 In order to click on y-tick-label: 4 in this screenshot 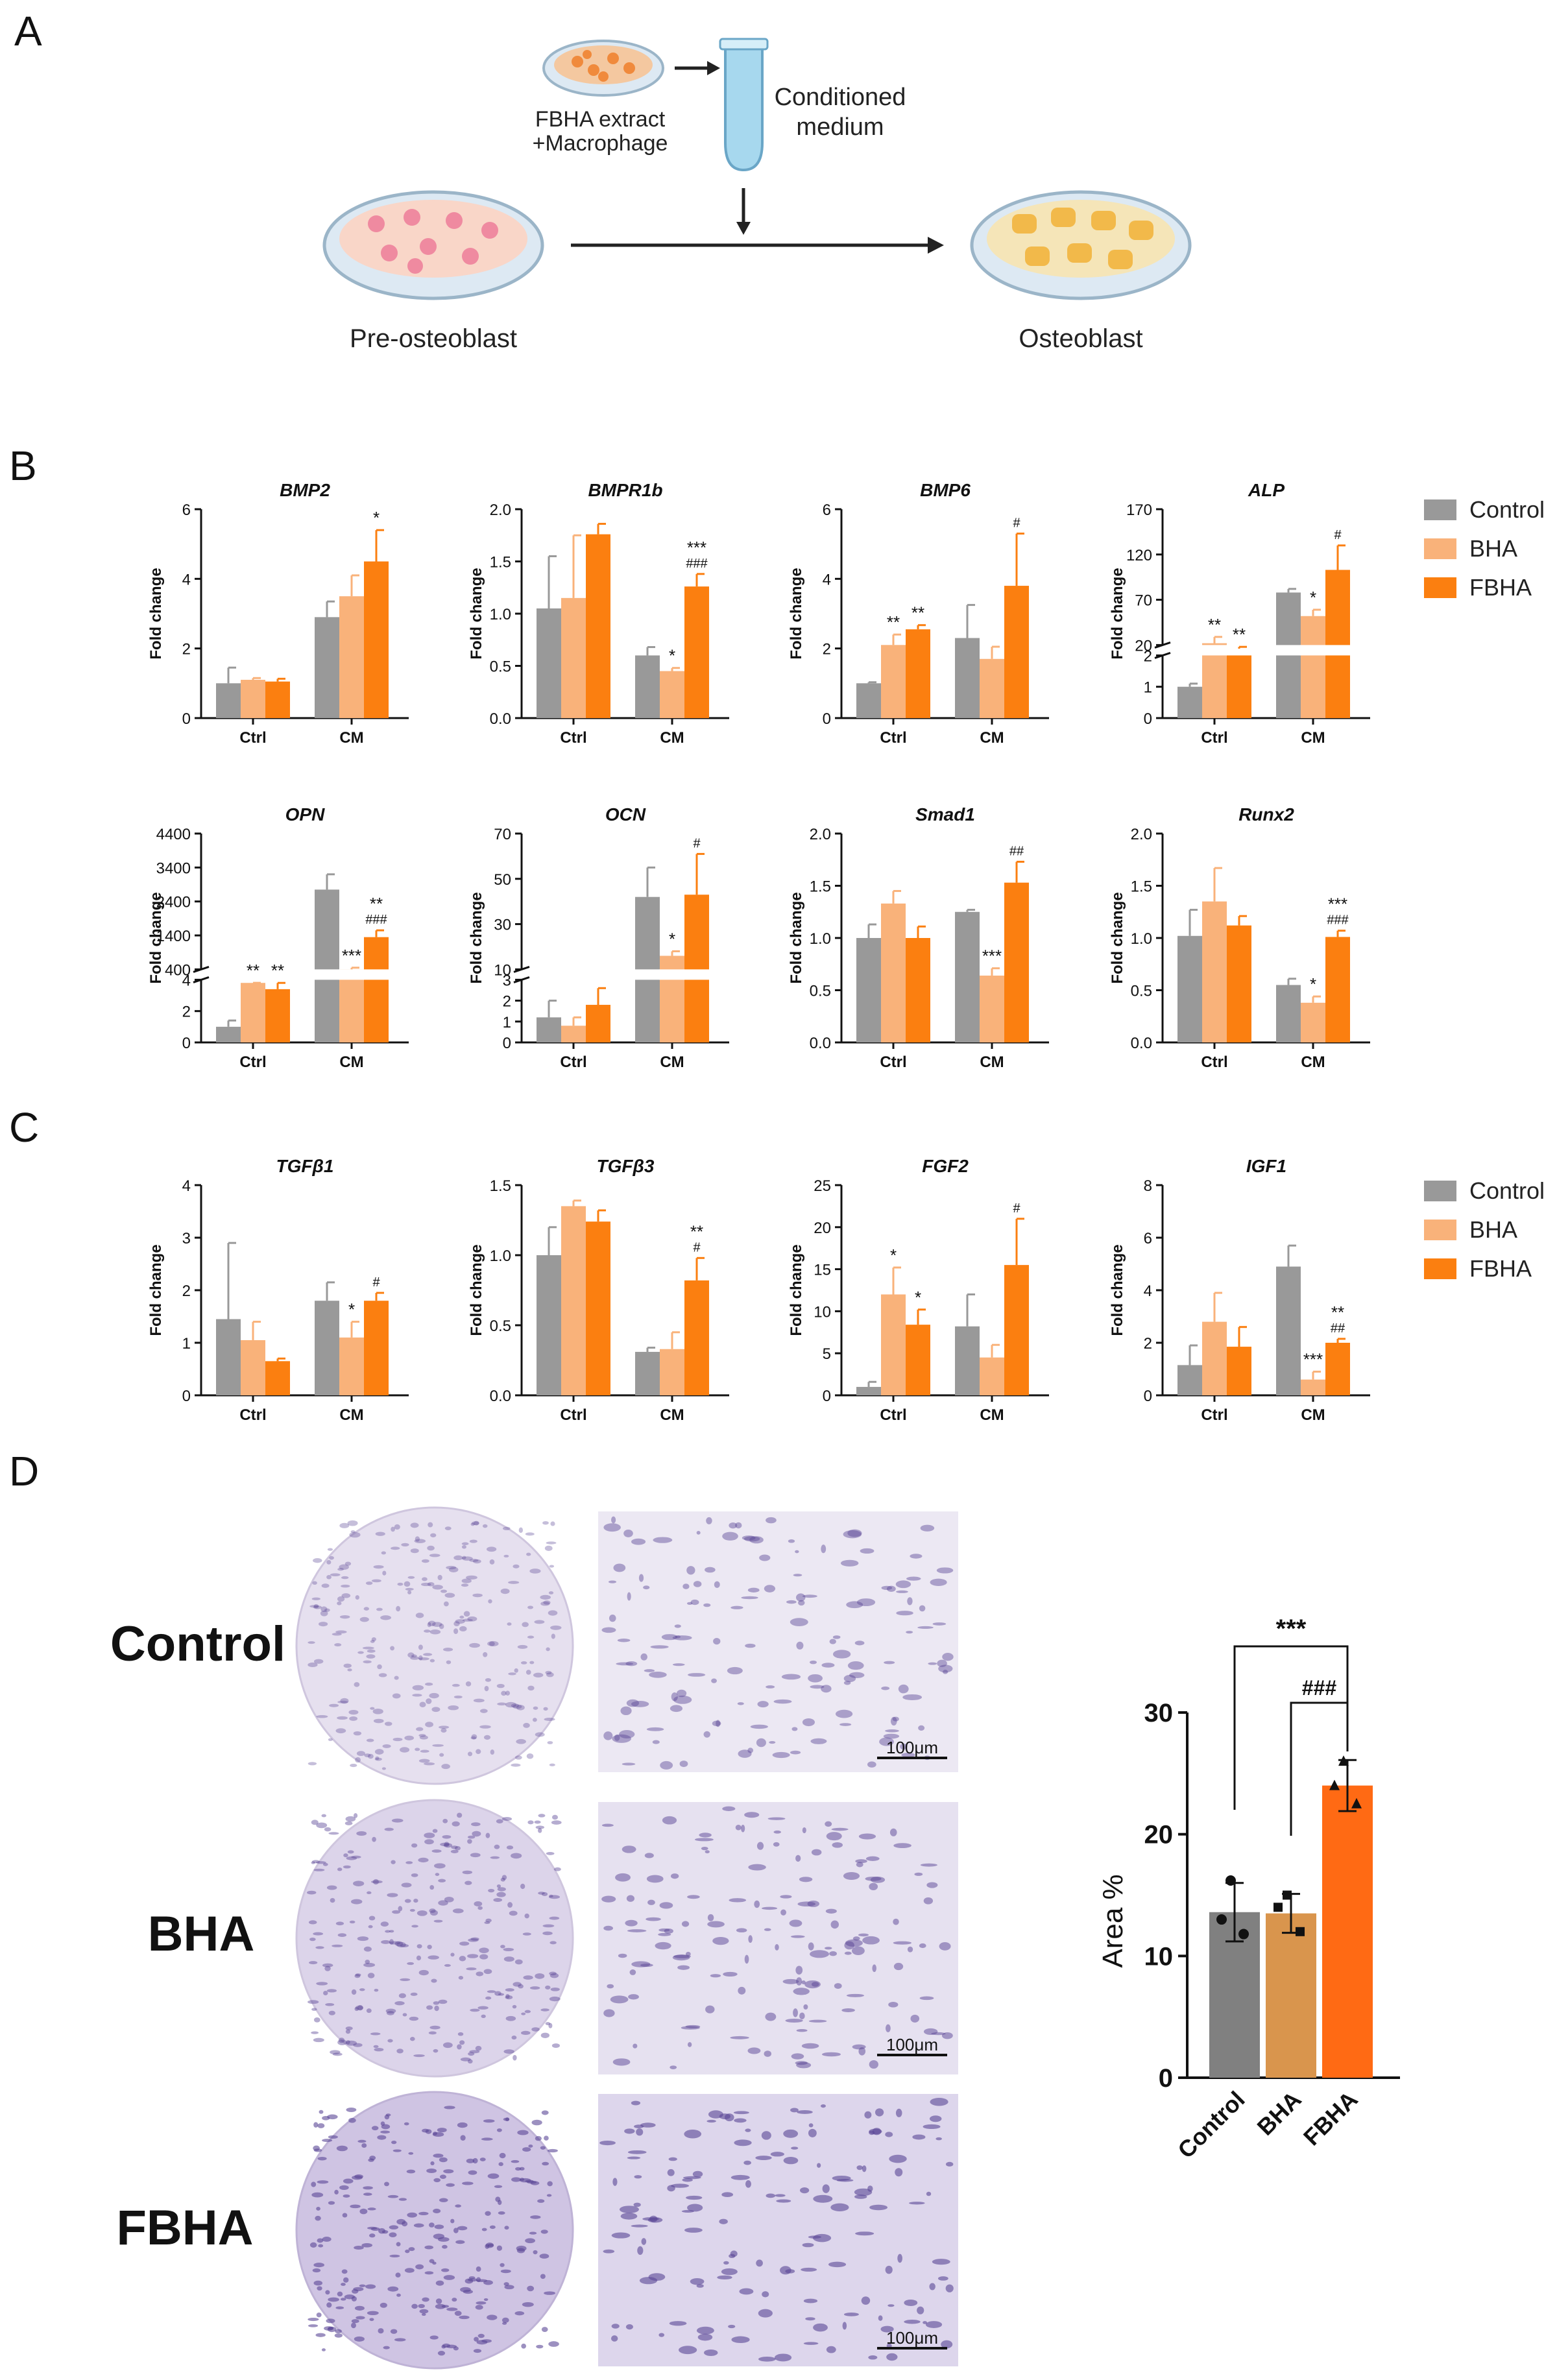, I will do `click(827, 579)`.